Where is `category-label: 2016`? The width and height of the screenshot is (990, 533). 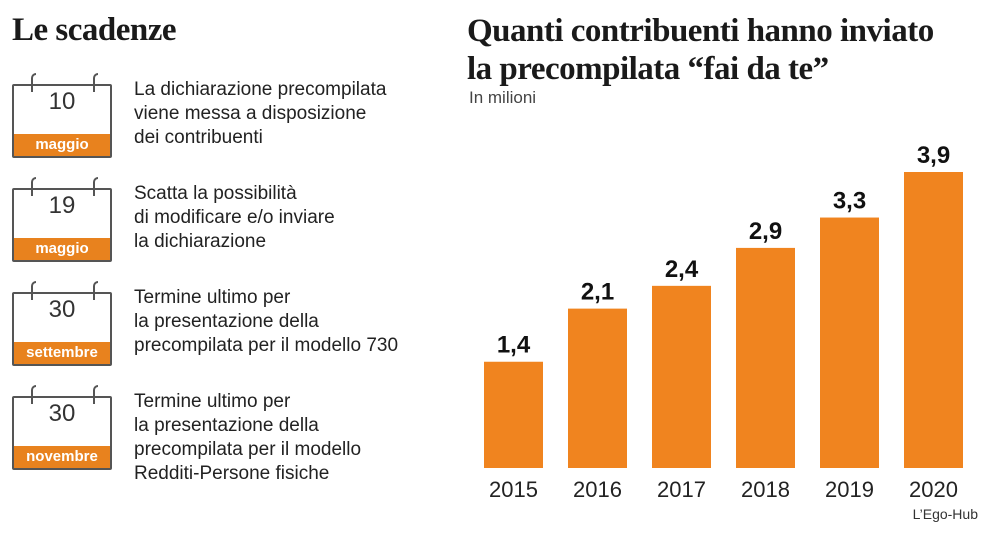 category-label: 2016 is located at coordinates (597, 489).